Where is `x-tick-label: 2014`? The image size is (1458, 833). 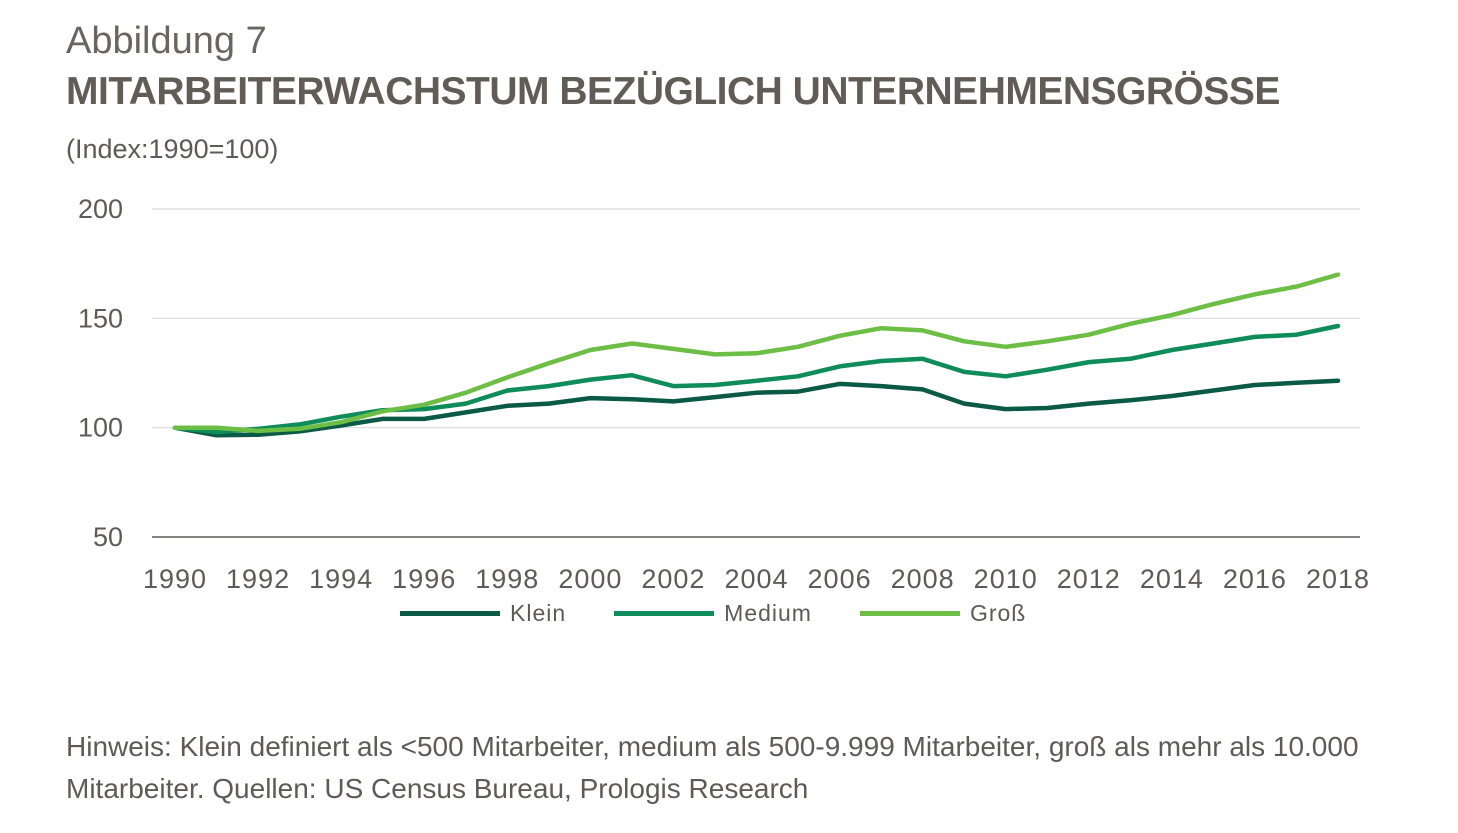
x-tick-label: 2014 is located at coordinates (1172, 579).